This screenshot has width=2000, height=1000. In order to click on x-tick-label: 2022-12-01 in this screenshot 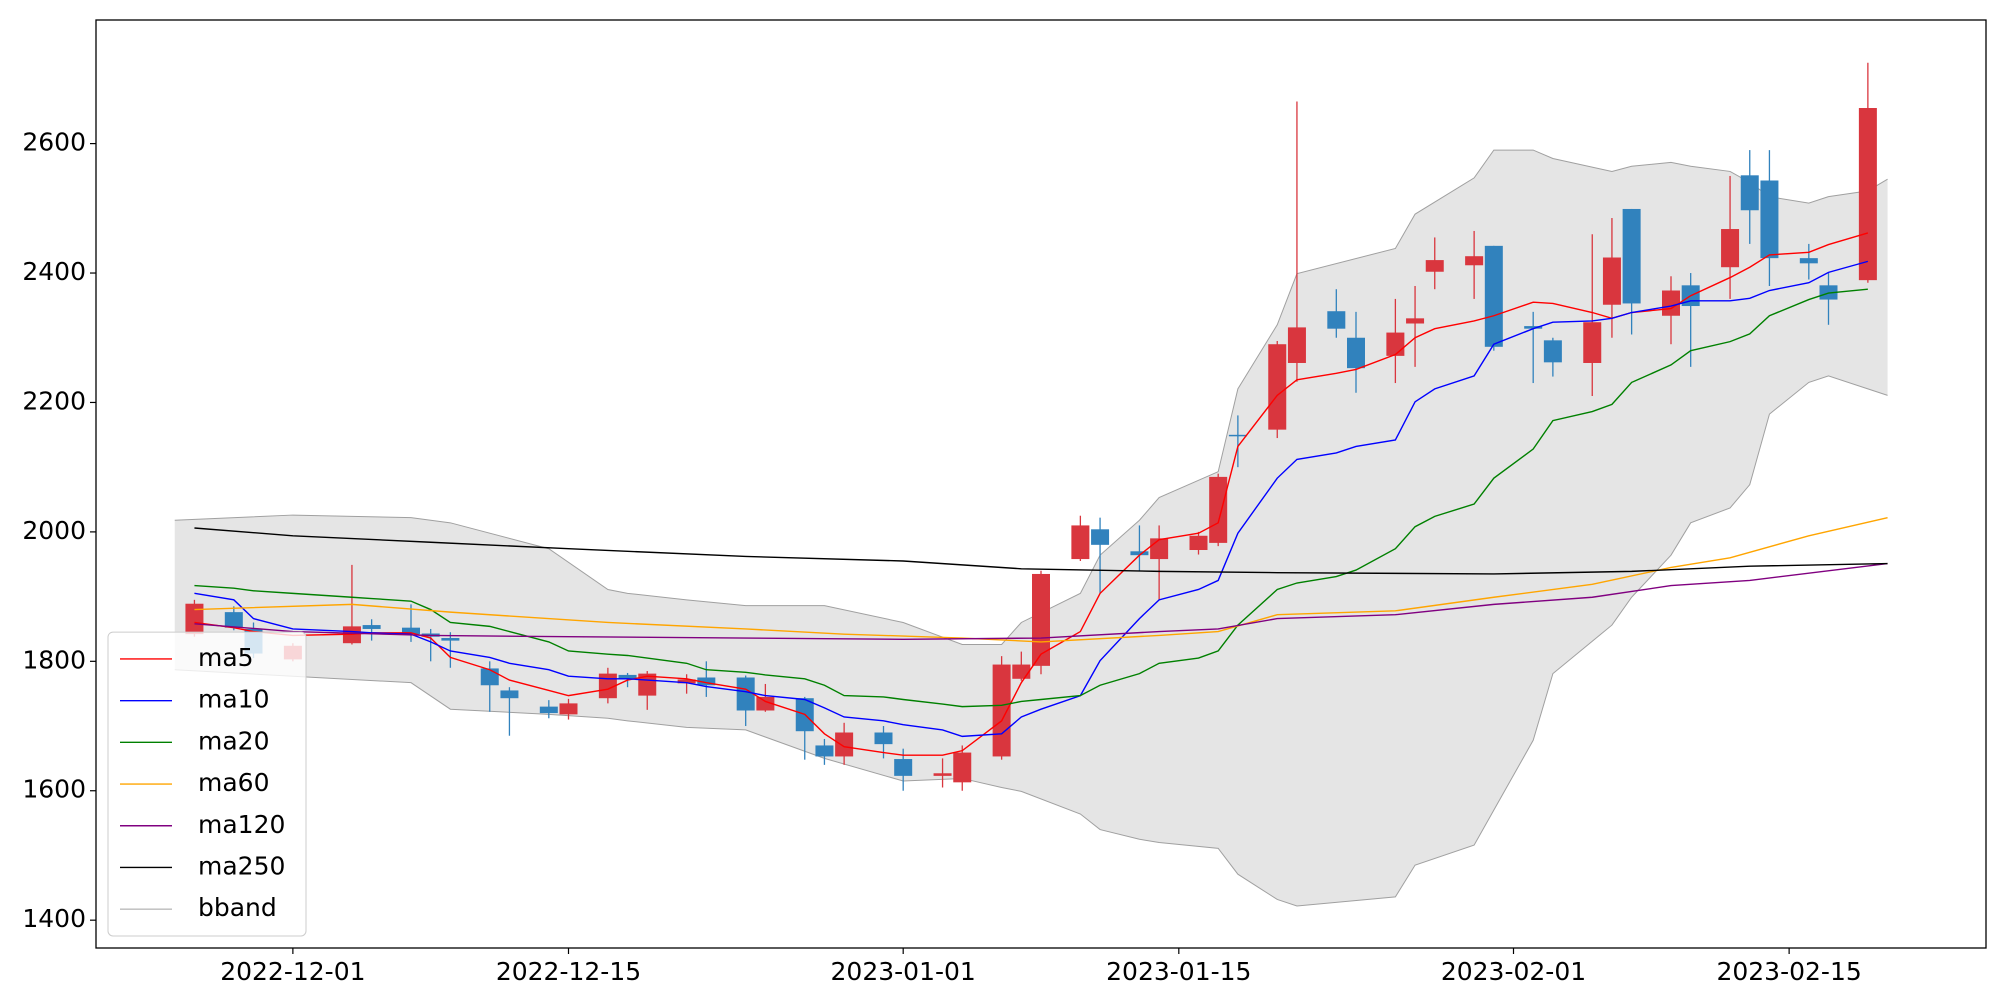, I will do `click(292, 971)`.